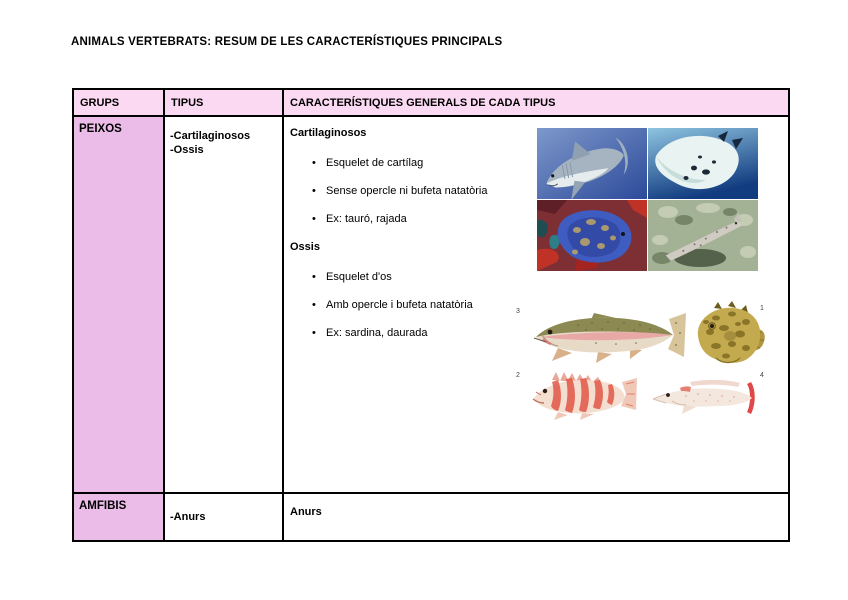 The width and height of the screenshot is (848, 600). I want to click on group-cell-amfibis: AMFIBIS, so click(119, 517).